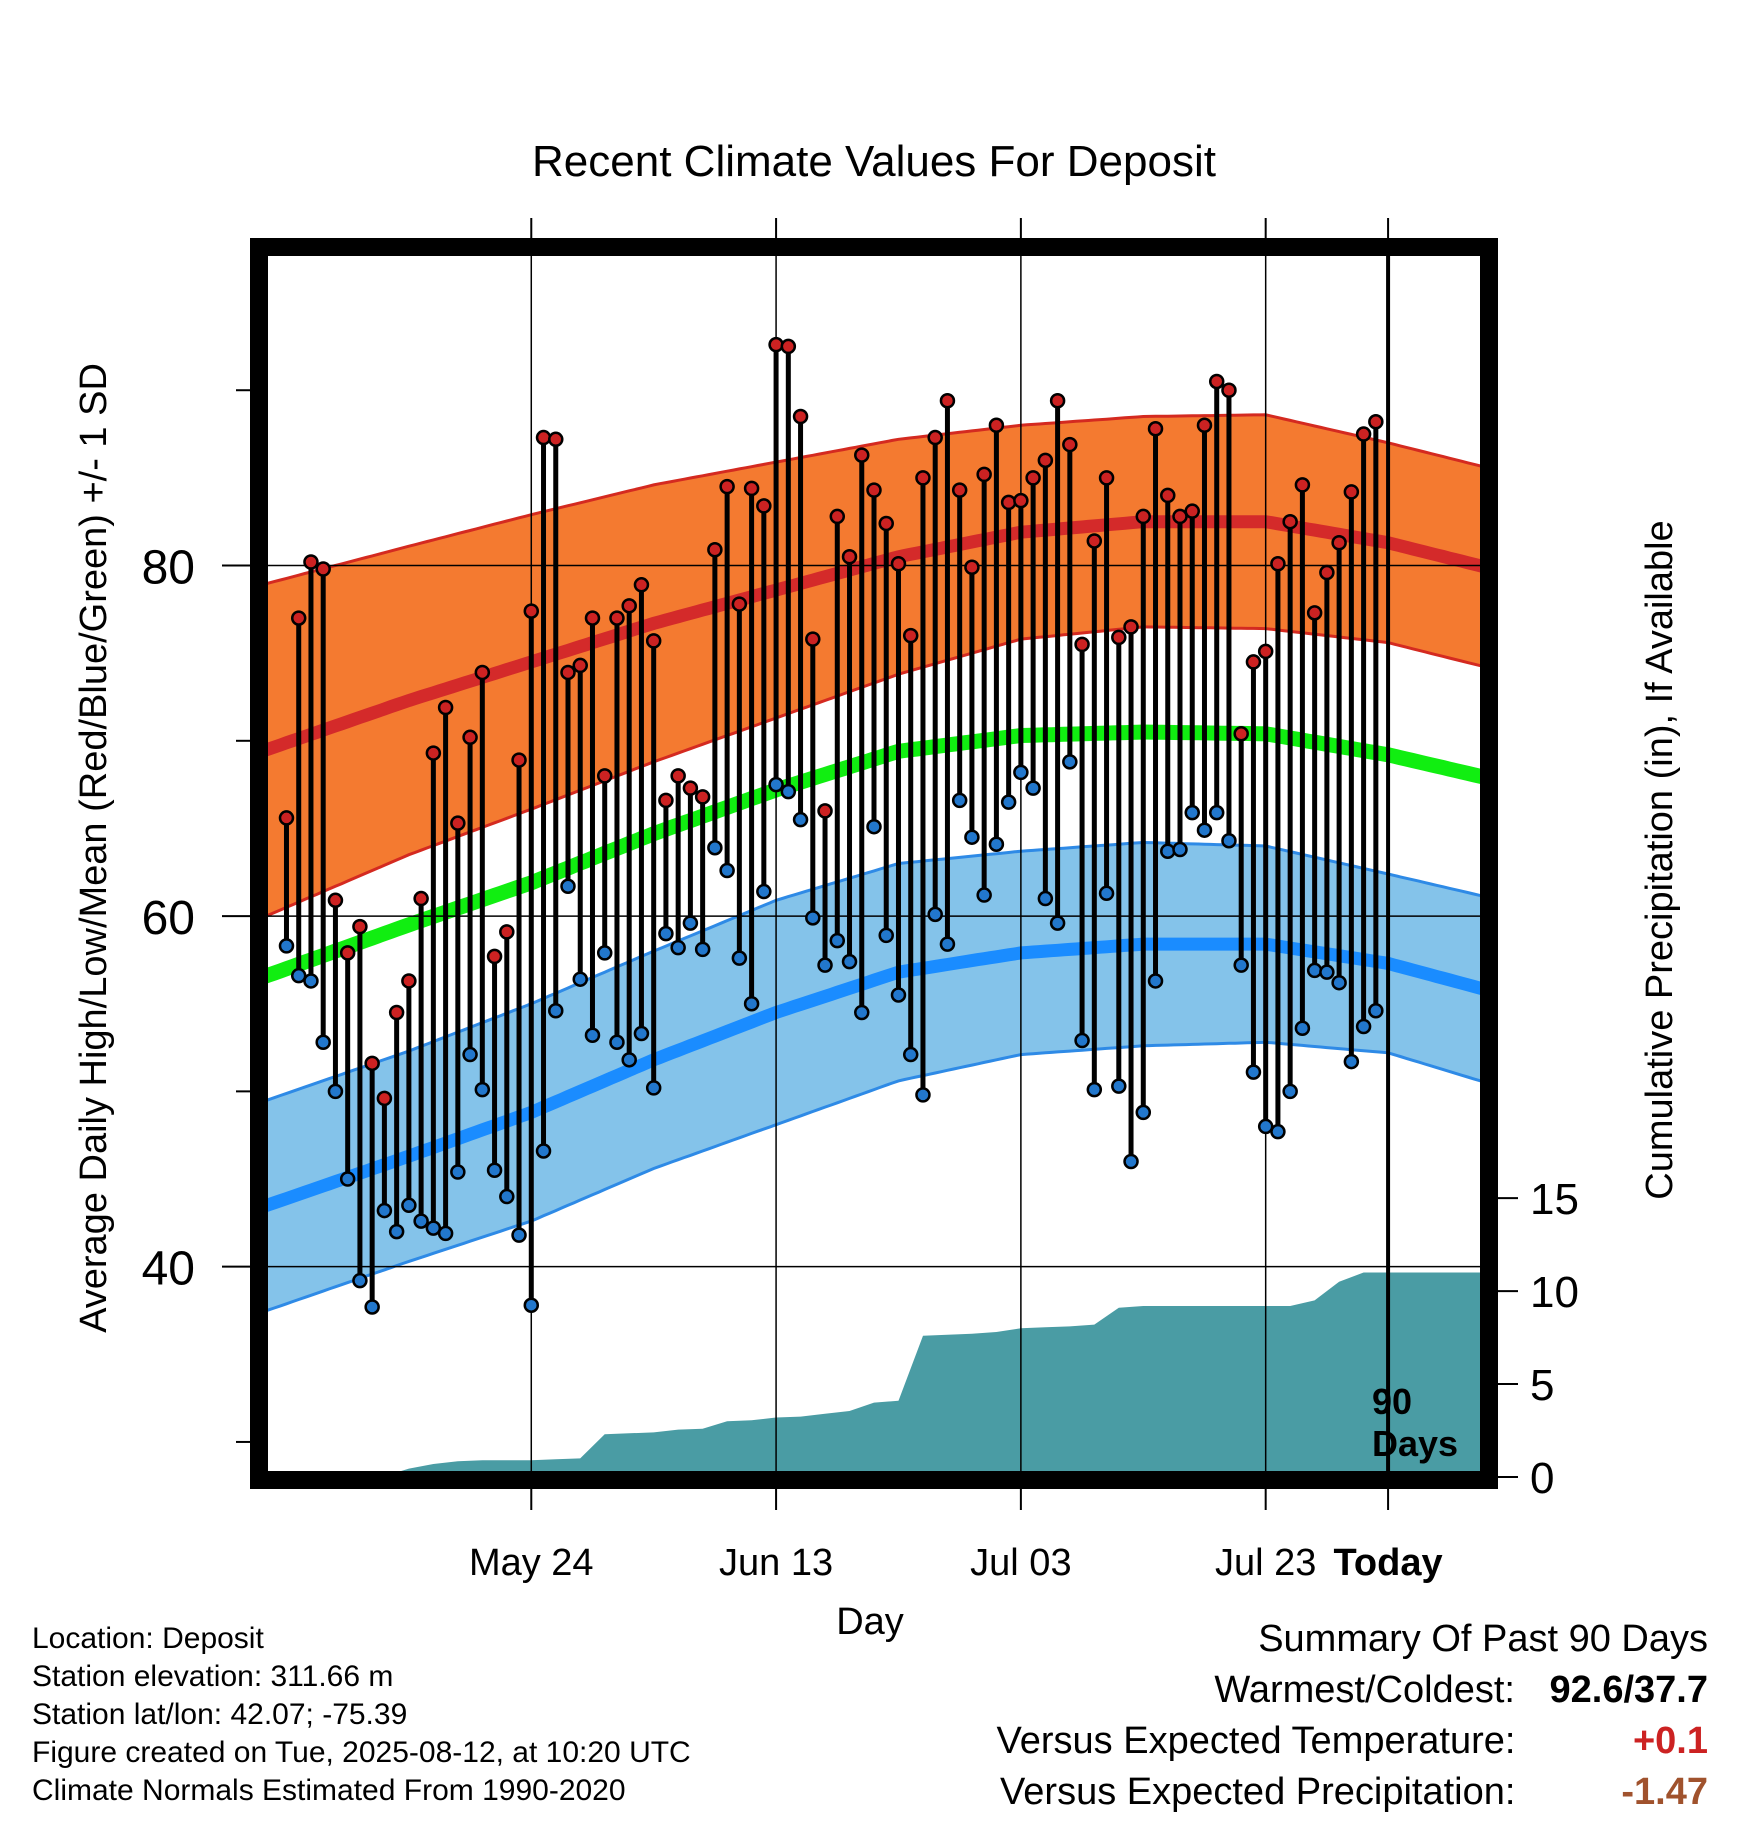  Describe the element at coordinates (1670, 1741) in the screenshot. I see `temp-value: +0.1` at that location.